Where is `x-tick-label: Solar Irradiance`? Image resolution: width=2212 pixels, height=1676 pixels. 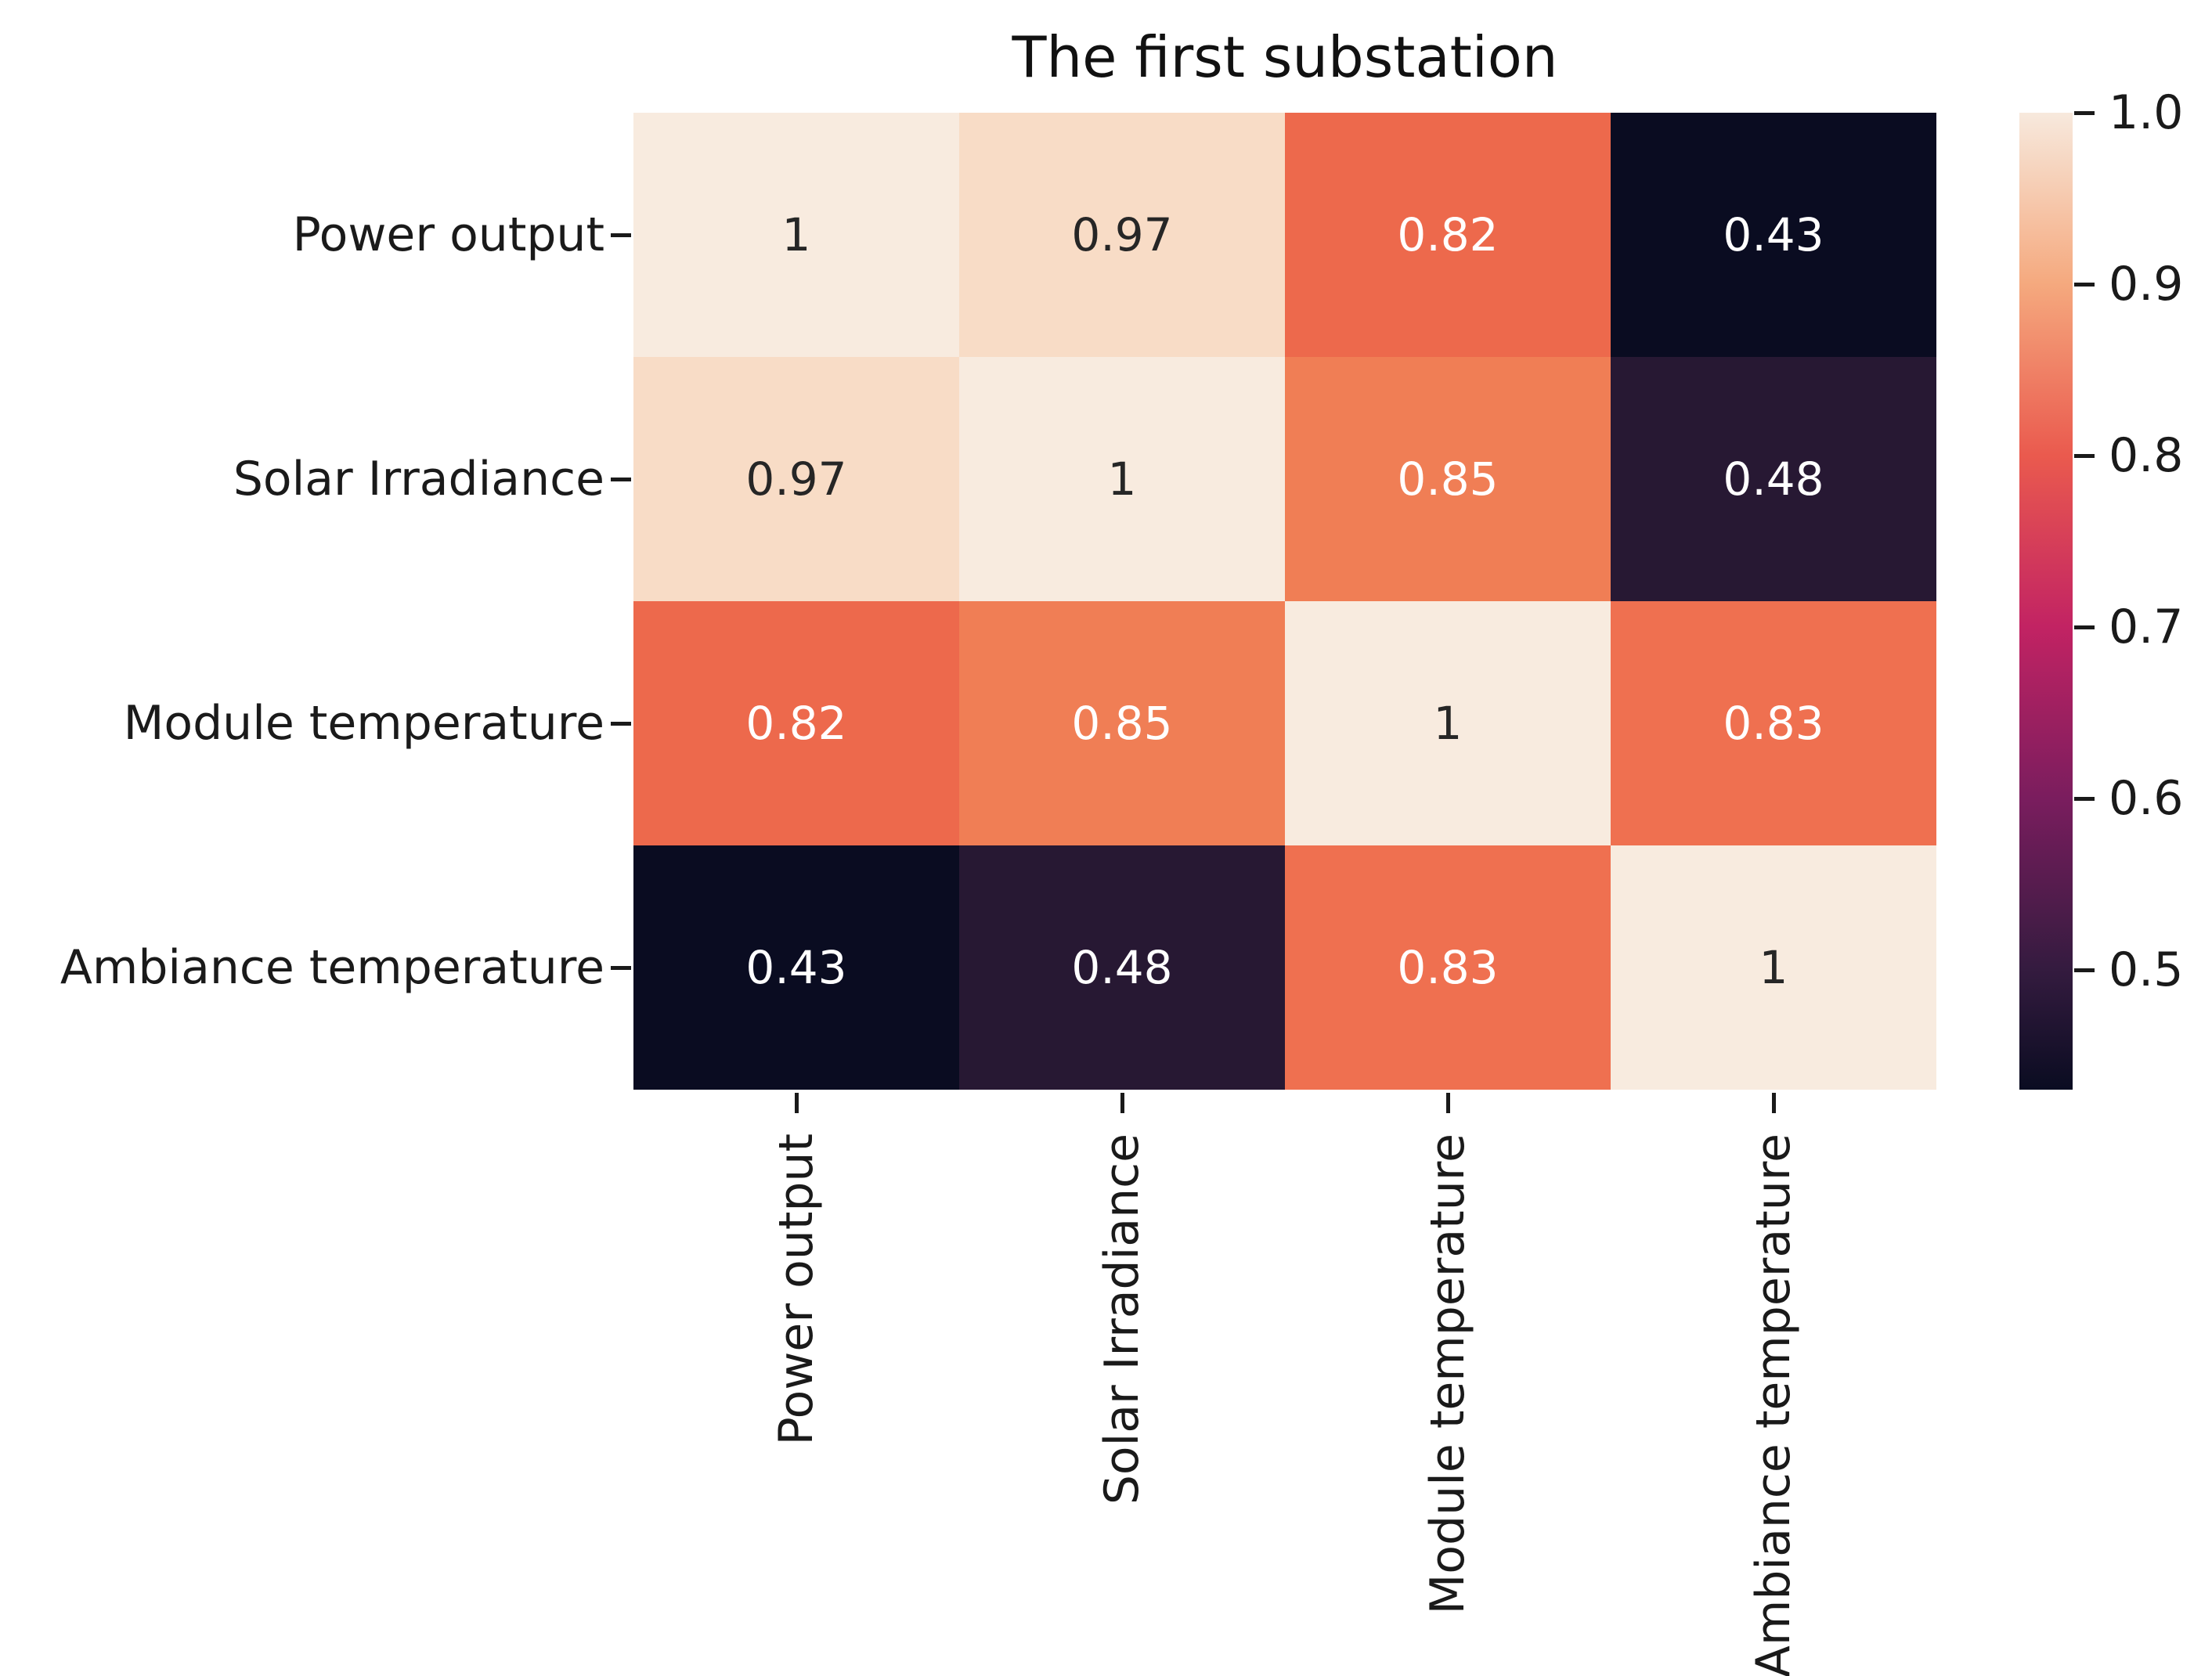 x-tick-label: Solar Irradiance is located at coordinates (1122, 1319).